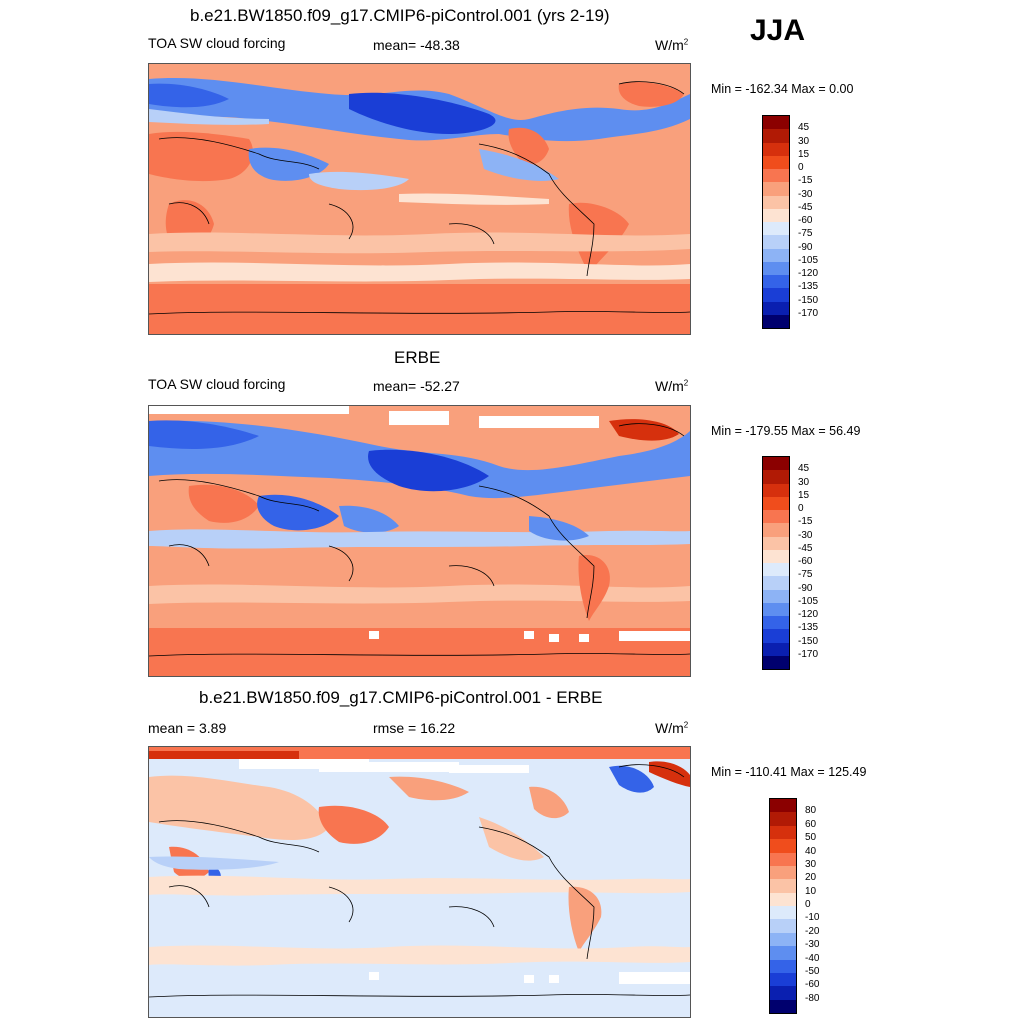  I want to click on colorbar-tick-label: -40, so click(812, 958).